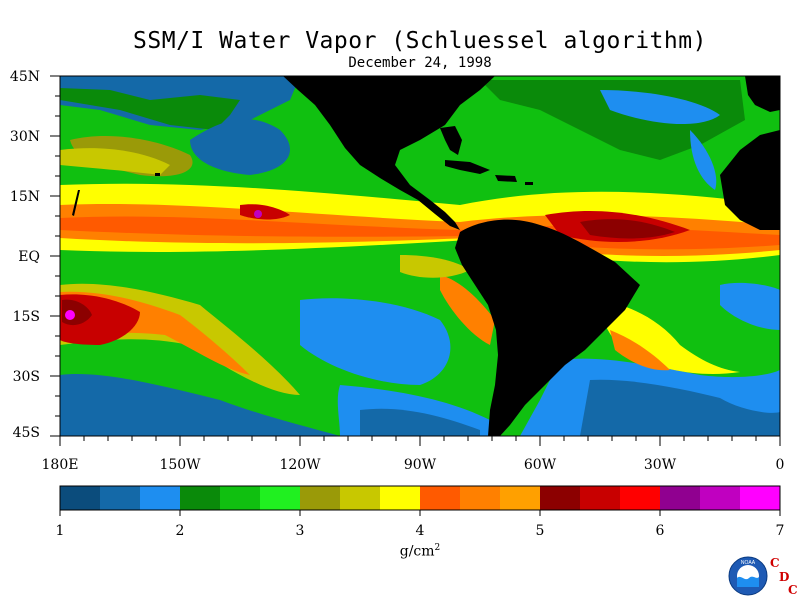 This screenshot has height=600, width=800. Describe the element at coordinates (420, 63) in the screenshot. I see `map-date: December 24, 1998` at that location.